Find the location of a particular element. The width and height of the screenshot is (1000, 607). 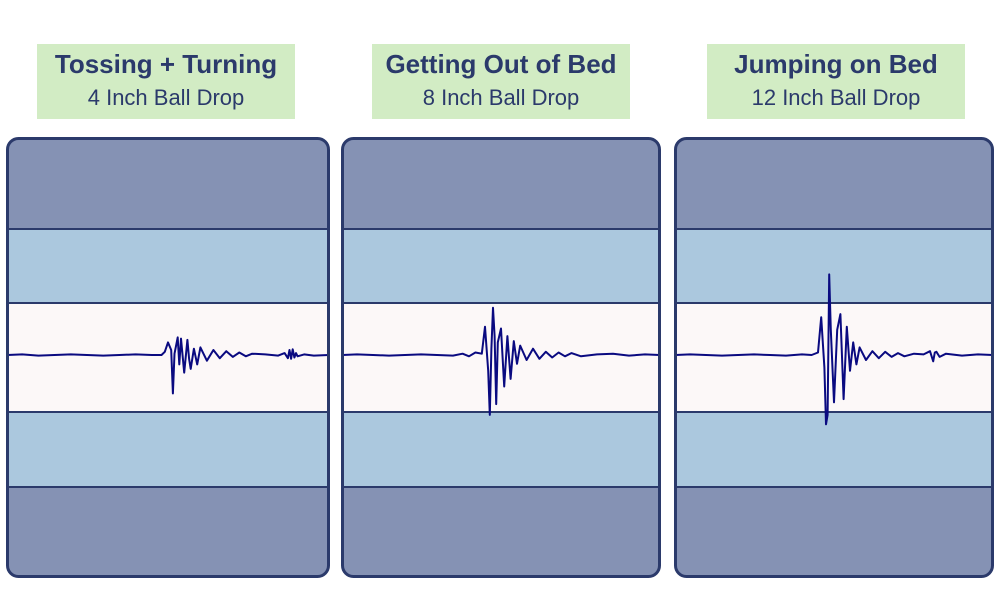

panel-3-trace is located at coordinates (834, 349).